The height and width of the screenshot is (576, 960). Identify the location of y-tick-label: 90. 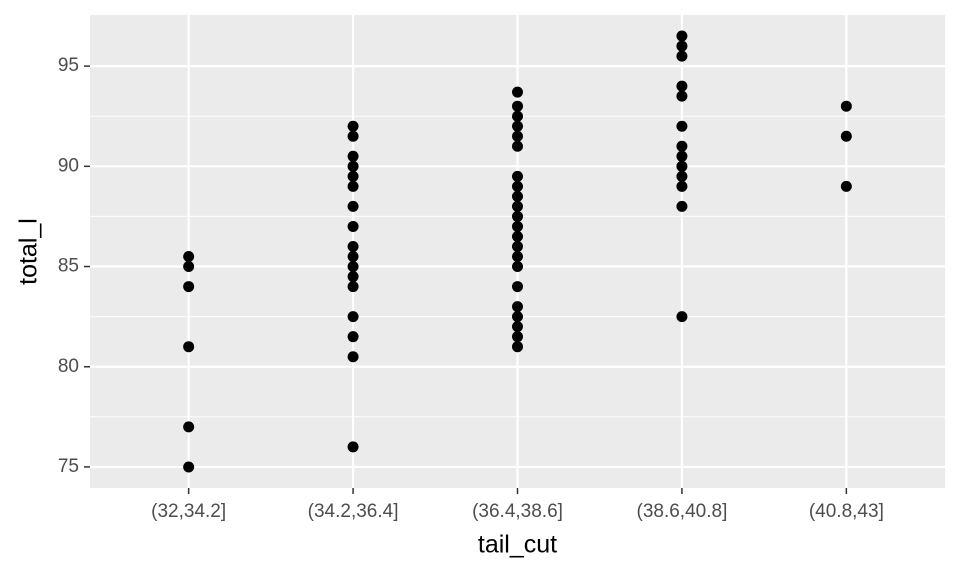
(68, 165).